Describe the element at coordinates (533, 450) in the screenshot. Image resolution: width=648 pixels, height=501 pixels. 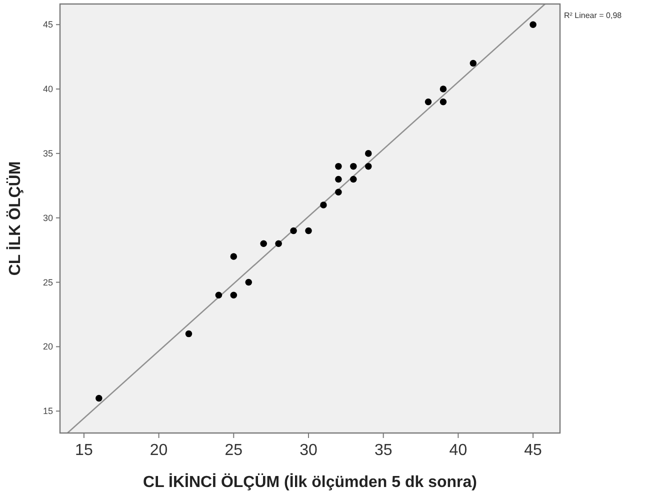
I see `x-tick-label: 45` at that location.